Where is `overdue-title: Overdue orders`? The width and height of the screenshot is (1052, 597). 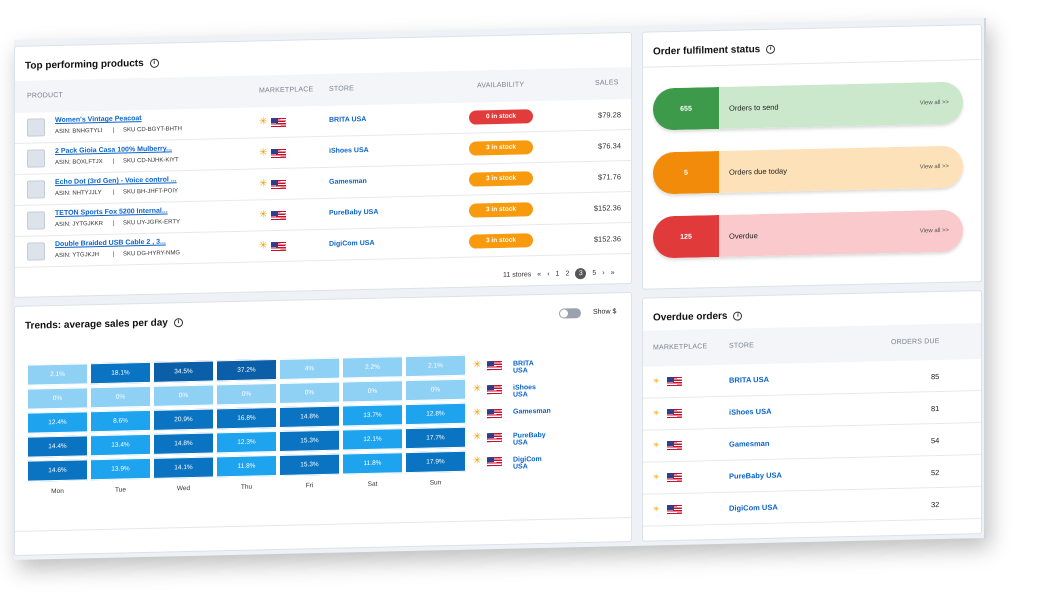 overdue-title: Overdue orders is located at coordinates (690, 317).